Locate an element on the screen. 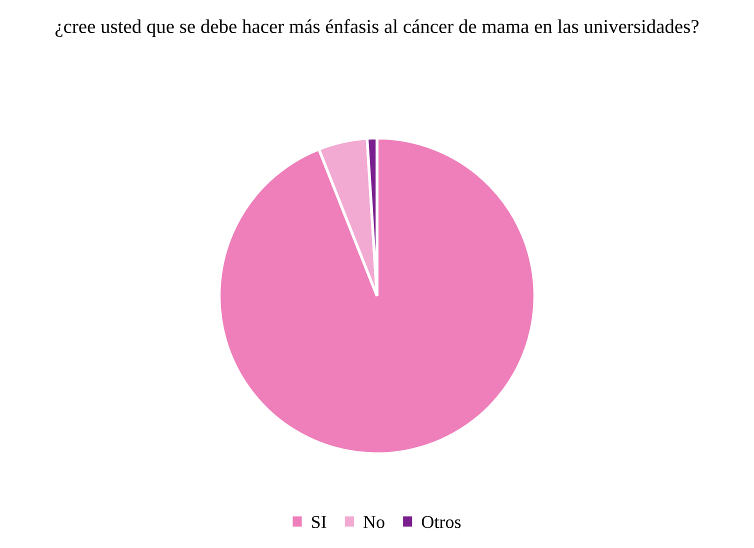 The height and width of the screenshot is (548, 754). legend-label: No is located at coordinates (373, 522).